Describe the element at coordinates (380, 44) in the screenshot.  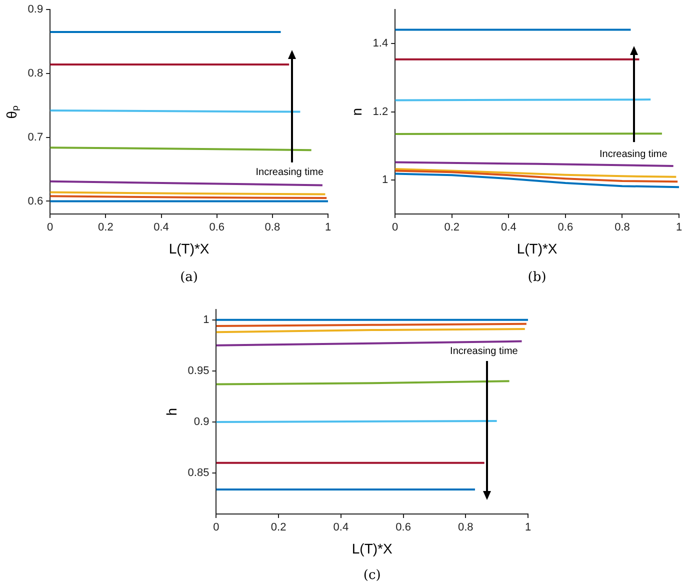
I see `y-tick-label: 1.4` at that location.